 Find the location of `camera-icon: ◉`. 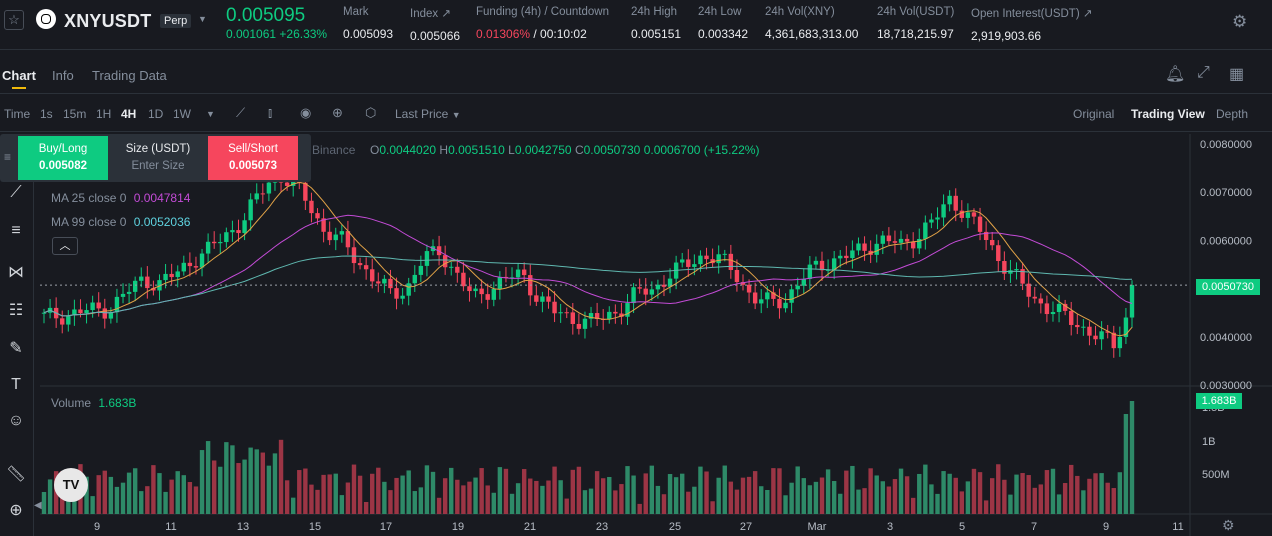

camera-icon: ◉ is located at coordinates (306, 112).